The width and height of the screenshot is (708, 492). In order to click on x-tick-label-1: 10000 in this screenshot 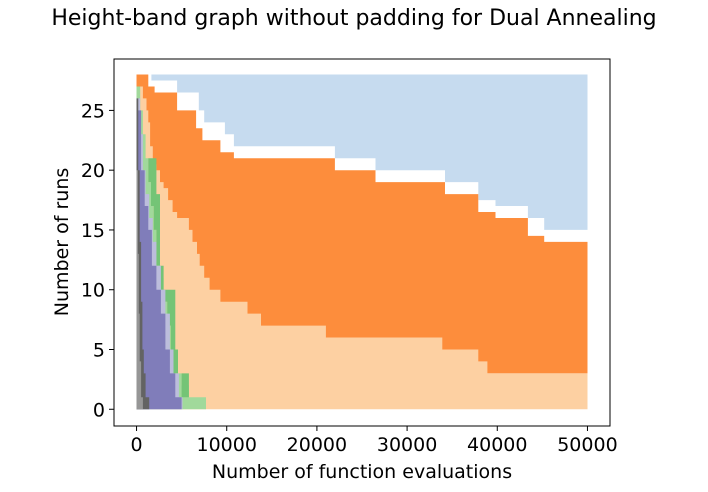, I will do `click(227, 445)`.